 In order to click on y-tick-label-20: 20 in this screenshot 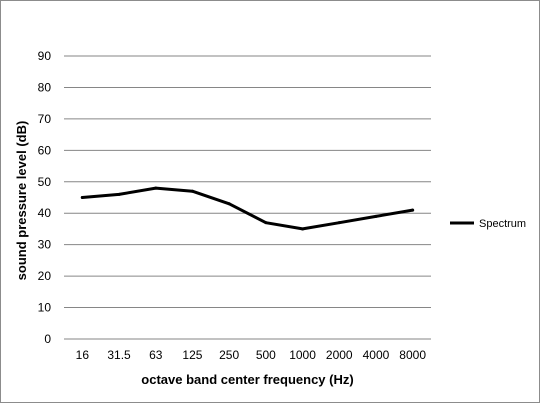, I will do `click(45, 276)`.